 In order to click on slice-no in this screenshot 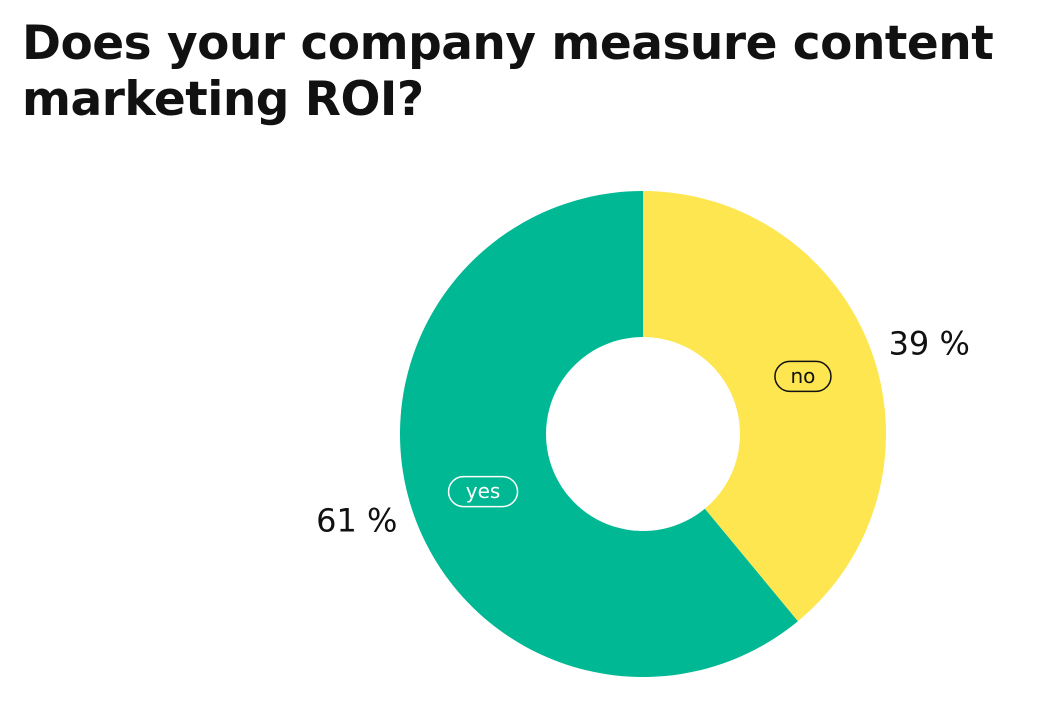, I will do `click(765, 406)`.